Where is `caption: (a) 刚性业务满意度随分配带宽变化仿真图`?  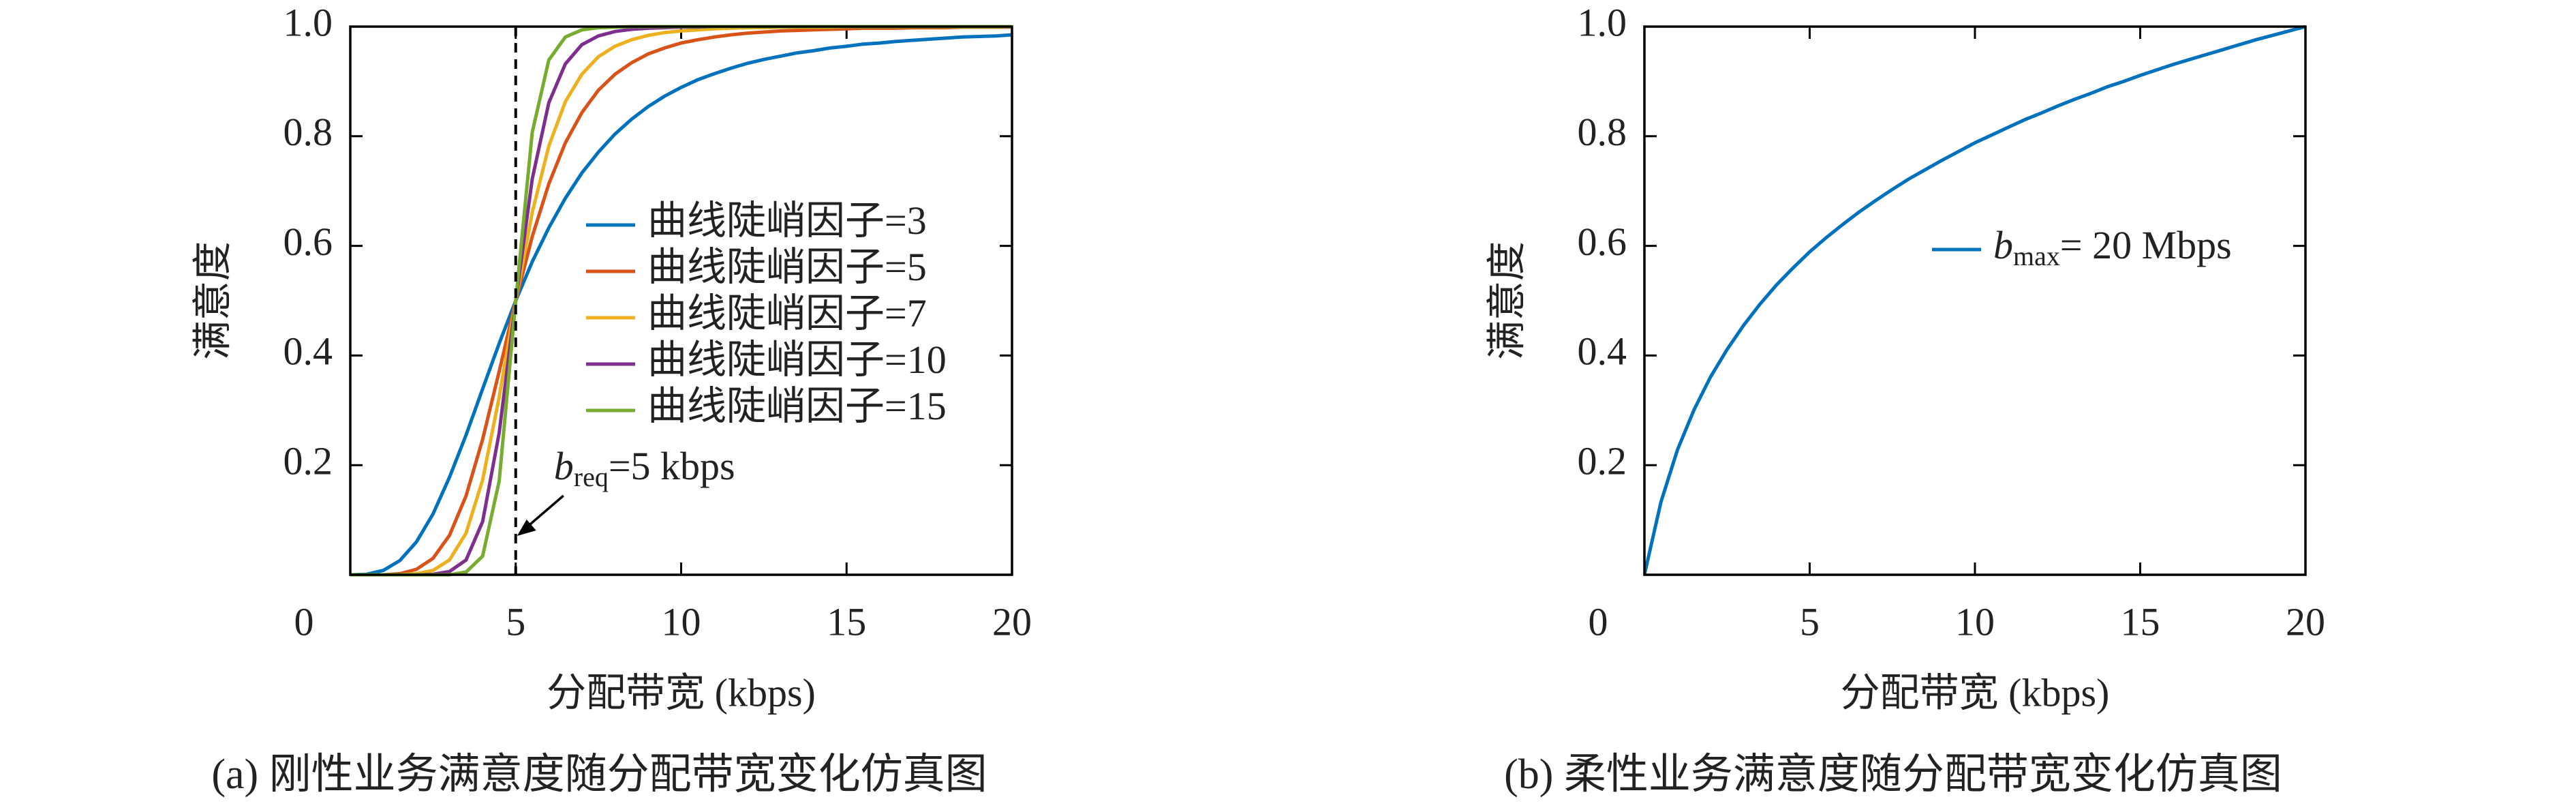 caption: (a) 刚性业务满意度随分配带宽变化仿真图 is located at coordinates (599, 774).